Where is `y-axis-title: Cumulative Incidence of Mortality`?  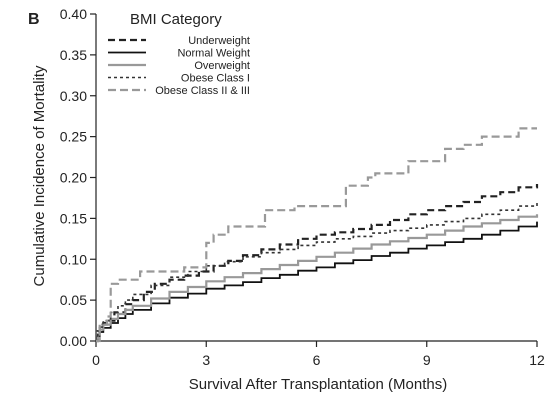 y-axis-title: Cumulative Incidence of Mortality is located at coordinates (39, 175).